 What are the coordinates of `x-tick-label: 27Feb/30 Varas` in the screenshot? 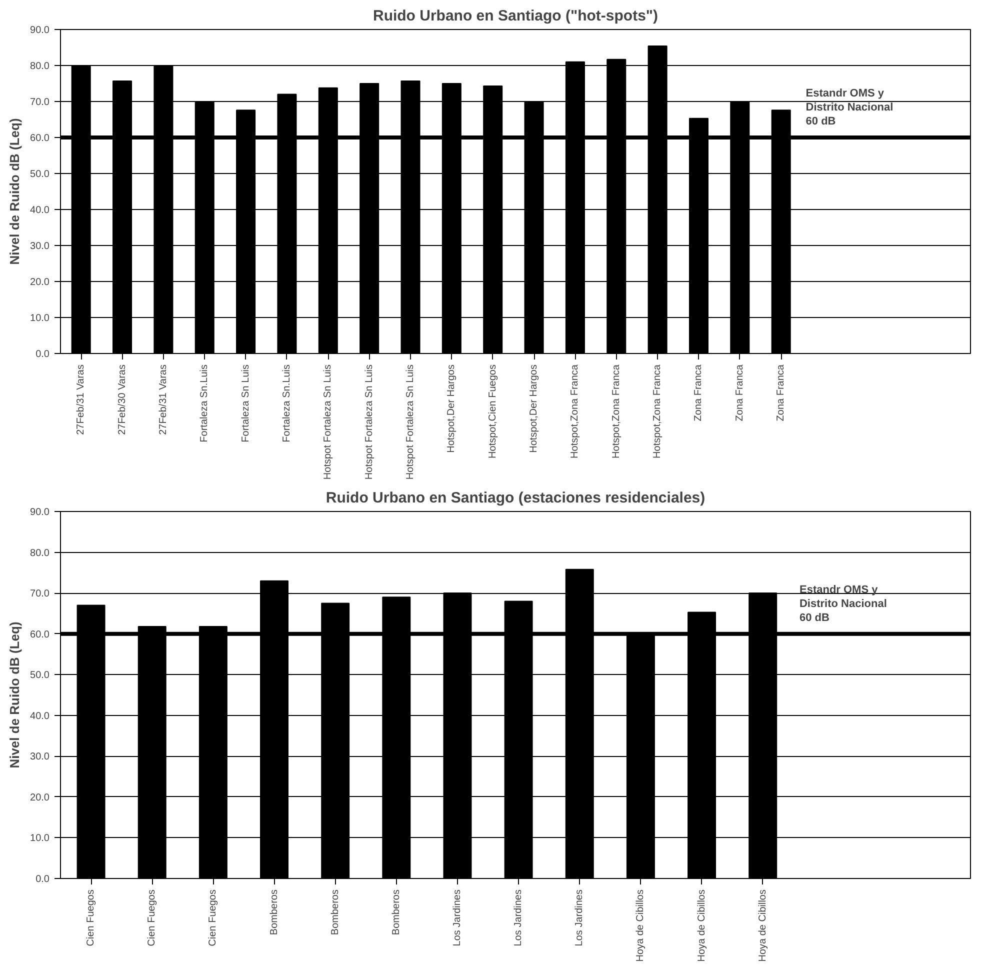 It's located at (122, 399).